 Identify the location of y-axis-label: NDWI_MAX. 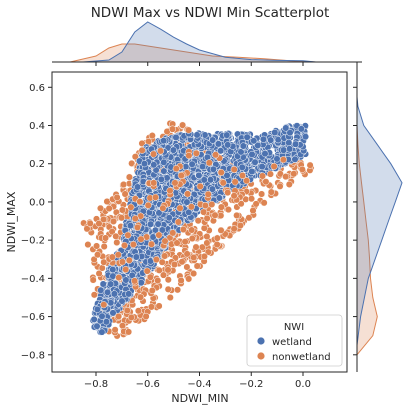
(11, 221).